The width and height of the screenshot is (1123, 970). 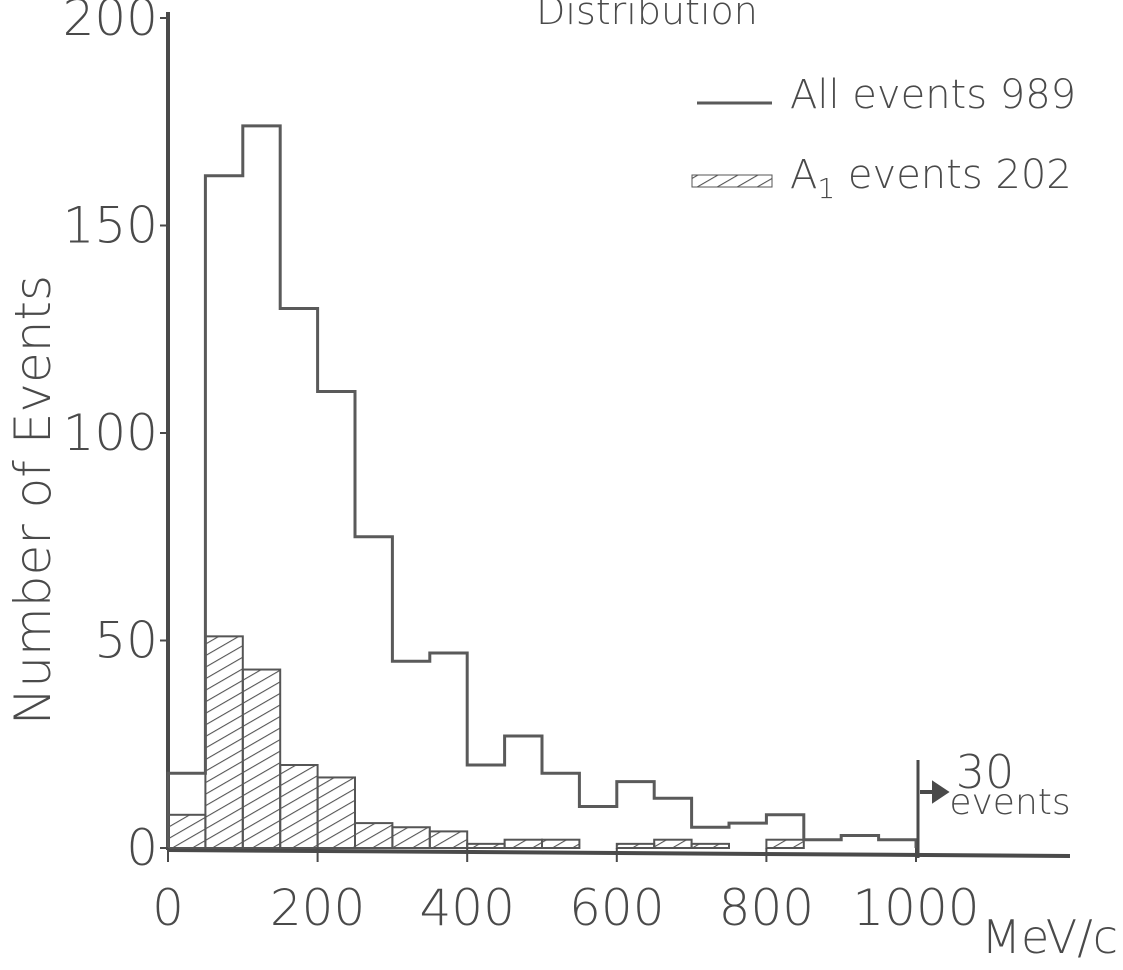 I want to click on legend: All events 989 A1 events 202, so click(x=883, y=138).